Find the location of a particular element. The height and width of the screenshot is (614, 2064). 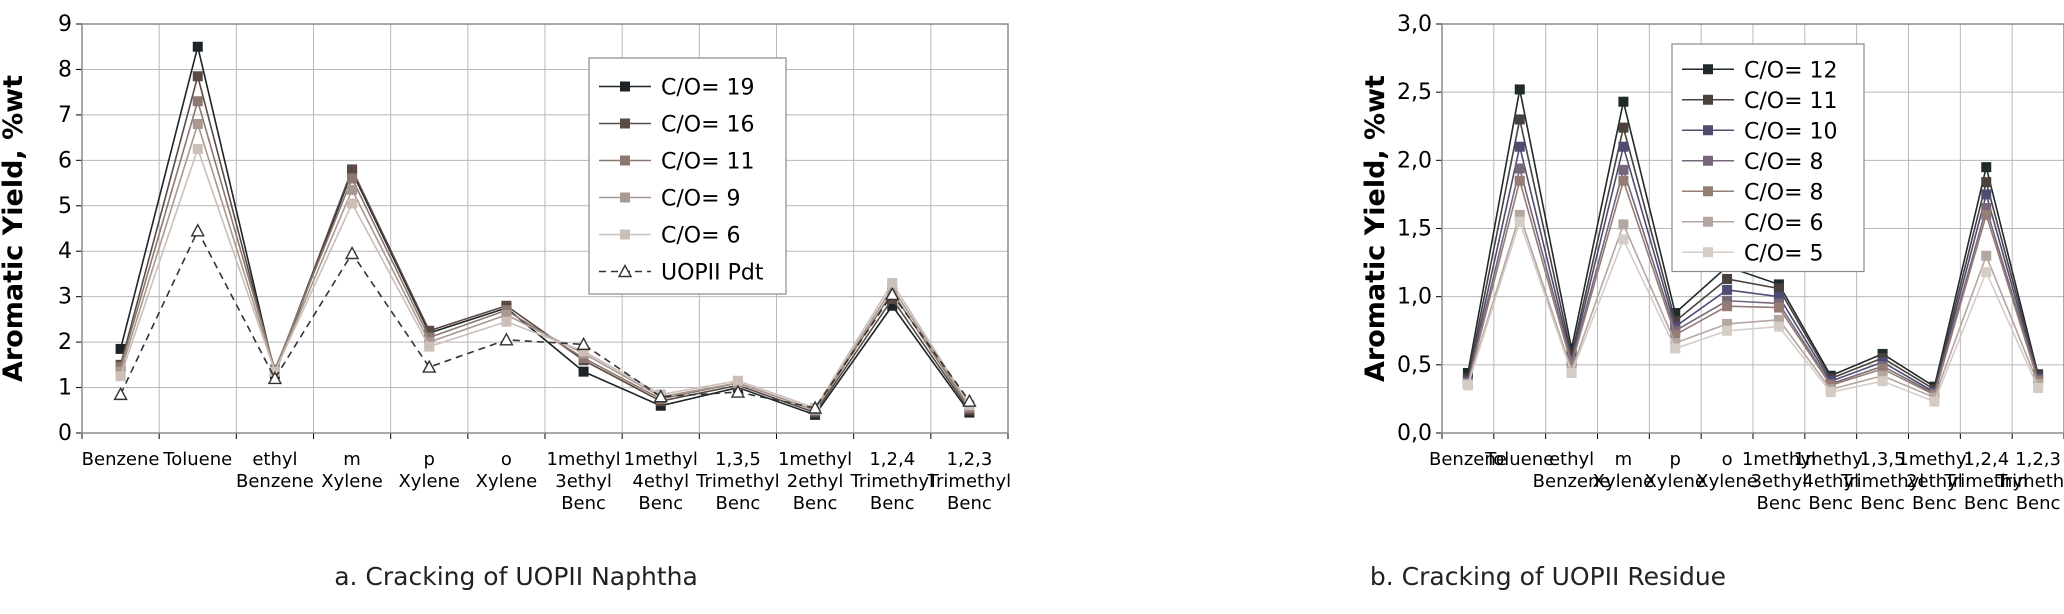

x-category-label: m is located at coordinates (1624, 459).